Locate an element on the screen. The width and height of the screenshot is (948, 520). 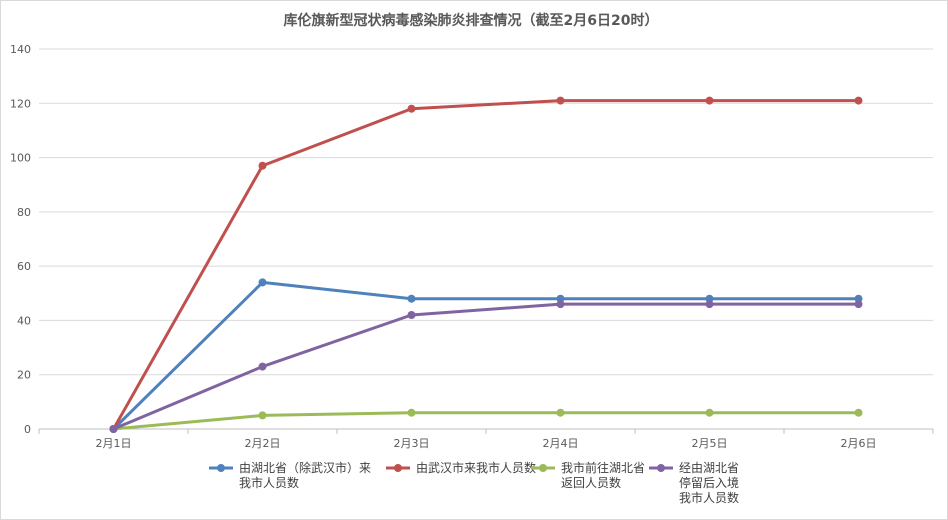
x-tick-label: 2月3日 is located at coordinates (412, 443).